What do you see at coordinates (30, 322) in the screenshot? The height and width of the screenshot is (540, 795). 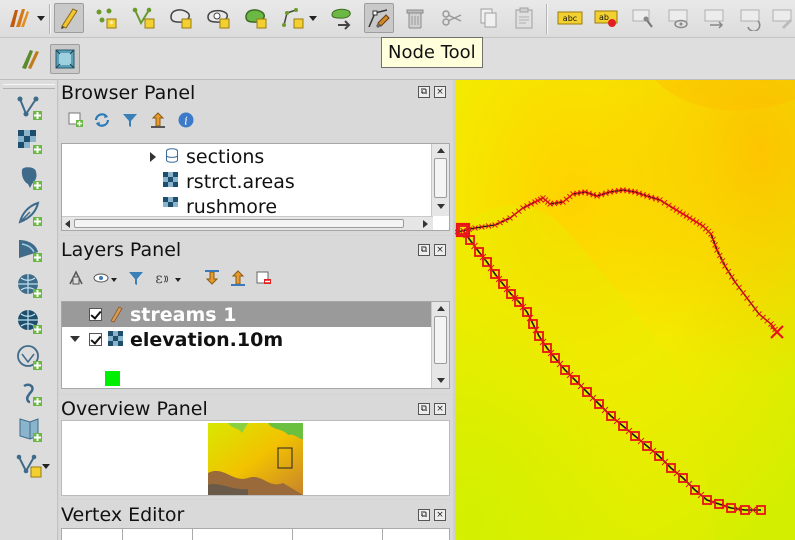 I see `add-wcs-layer-icon` at bounding box center [30, 322].